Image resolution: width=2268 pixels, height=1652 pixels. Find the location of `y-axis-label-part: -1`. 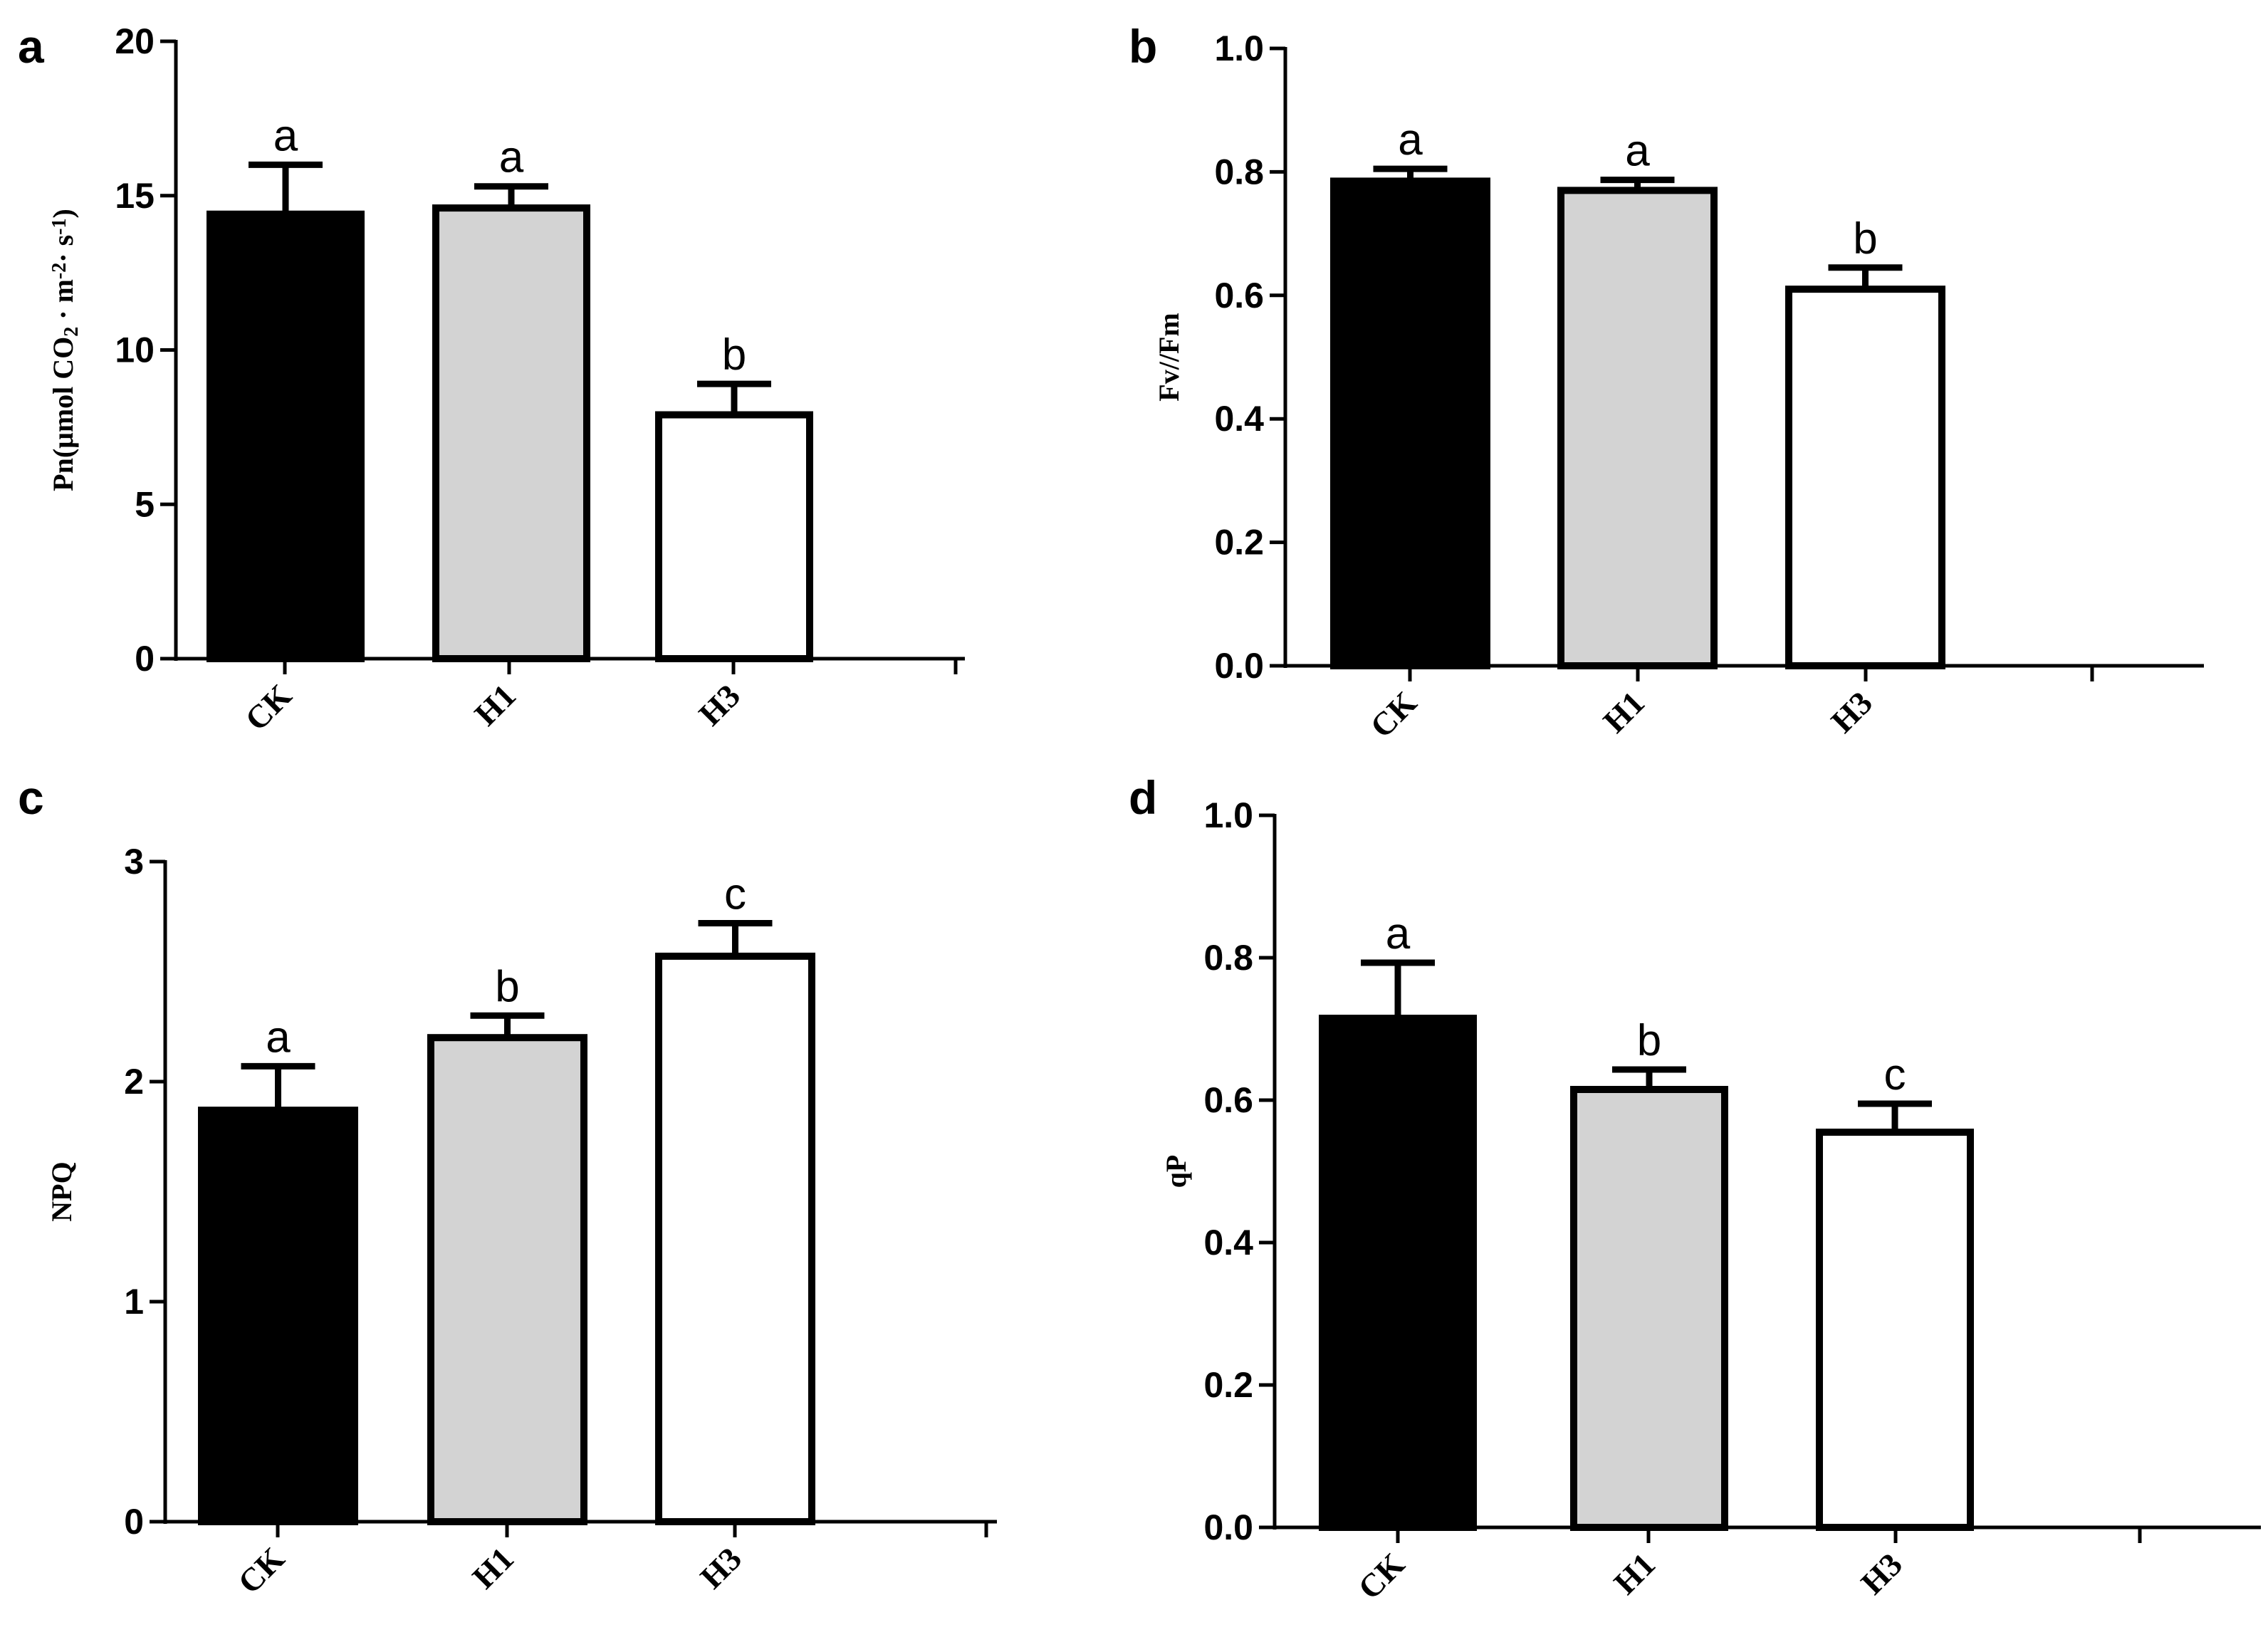

y-axis-label-part: -1 is located at coordinates (59, 226).